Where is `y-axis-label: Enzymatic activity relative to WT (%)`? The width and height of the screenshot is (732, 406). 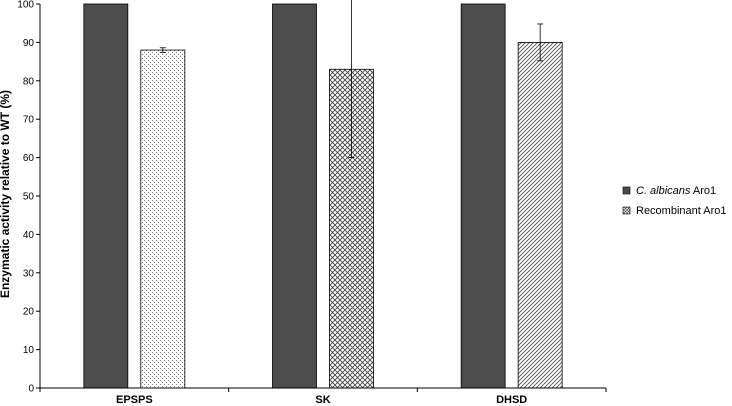 y-axis-label: Enzymatic activity relative to WT (%) is located at coordinates (6, 194).